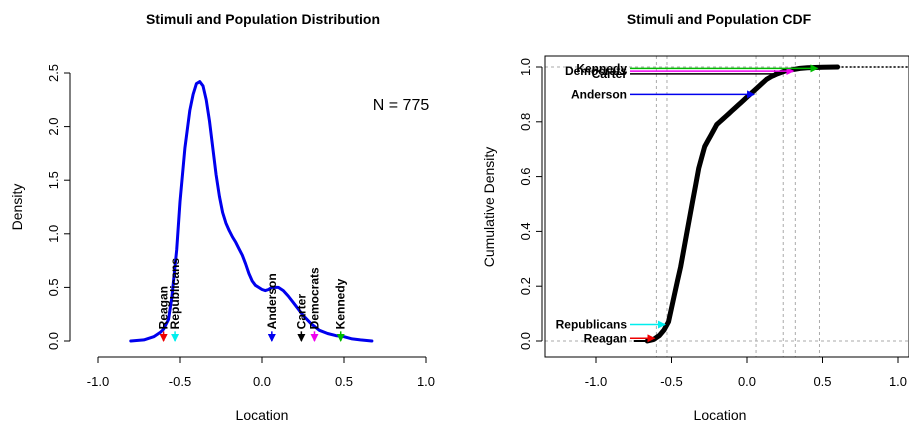 This screenshot has height=430, width=909. What do you see at coordinates (53, 127) in the screenshot?
I see `density-y-tick-label: 2.0` at bounding box center [53, 127].